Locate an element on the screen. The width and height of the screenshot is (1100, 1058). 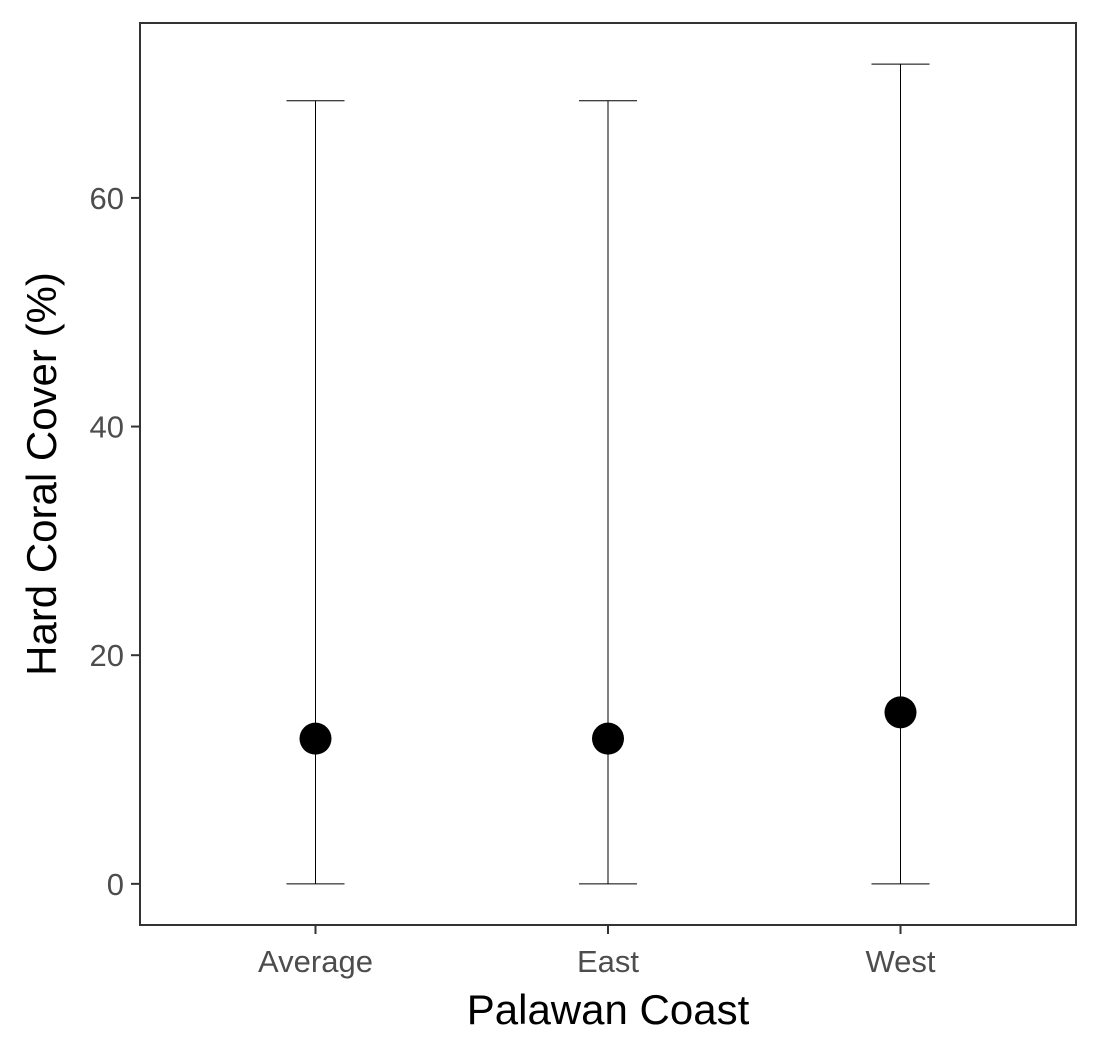
x-axis: Average East West is located at coordinates (597, 952).